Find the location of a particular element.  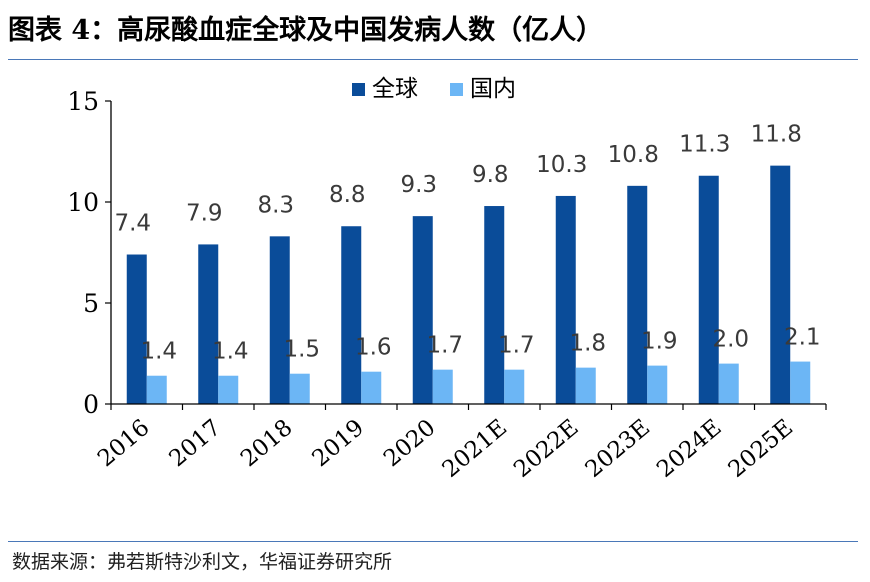

data-label-china-2019: 1.6 is located at coordinates (373, 348).